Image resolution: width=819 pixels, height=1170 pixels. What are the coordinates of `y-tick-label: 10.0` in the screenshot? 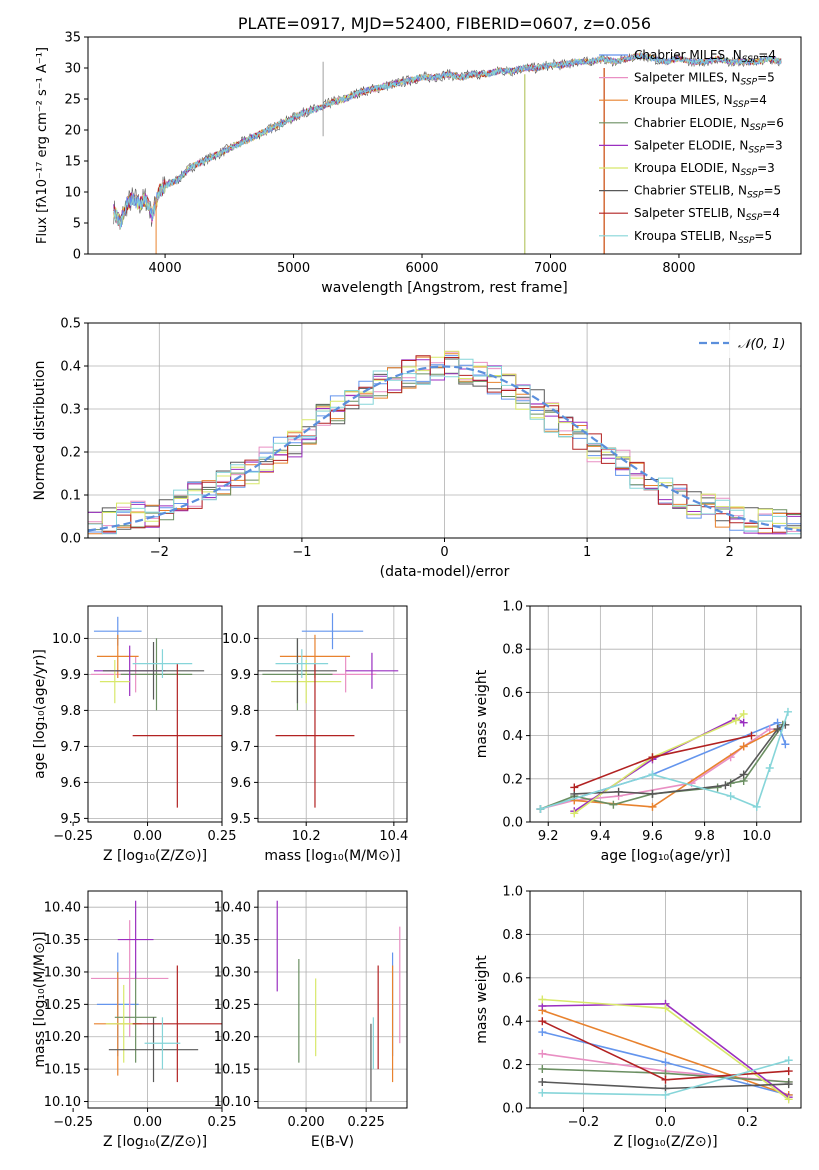 It's located at (236, 639).